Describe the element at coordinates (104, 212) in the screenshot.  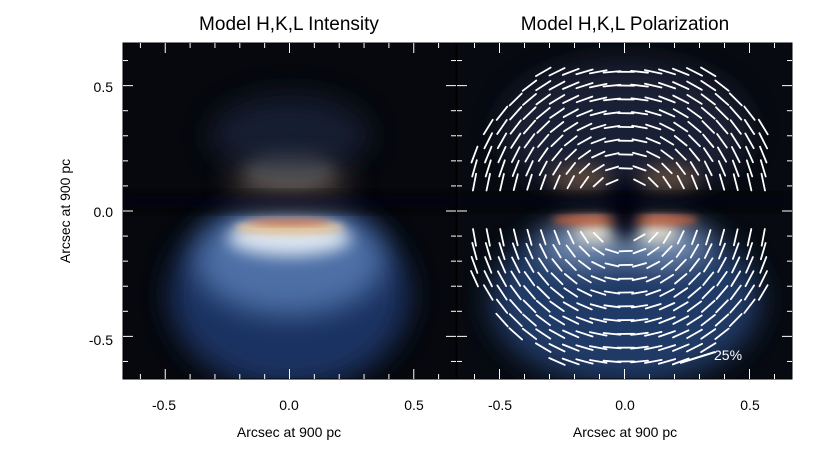
I see `y-tick-label-zero: 0.0` at that location.